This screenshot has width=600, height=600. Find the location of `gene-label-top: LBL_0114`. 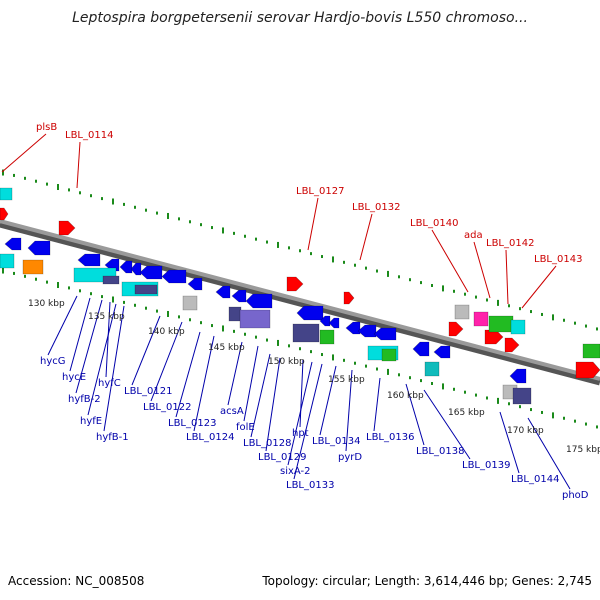

gene-label-top: LBL_0114 is located at coordinates (89, 135).